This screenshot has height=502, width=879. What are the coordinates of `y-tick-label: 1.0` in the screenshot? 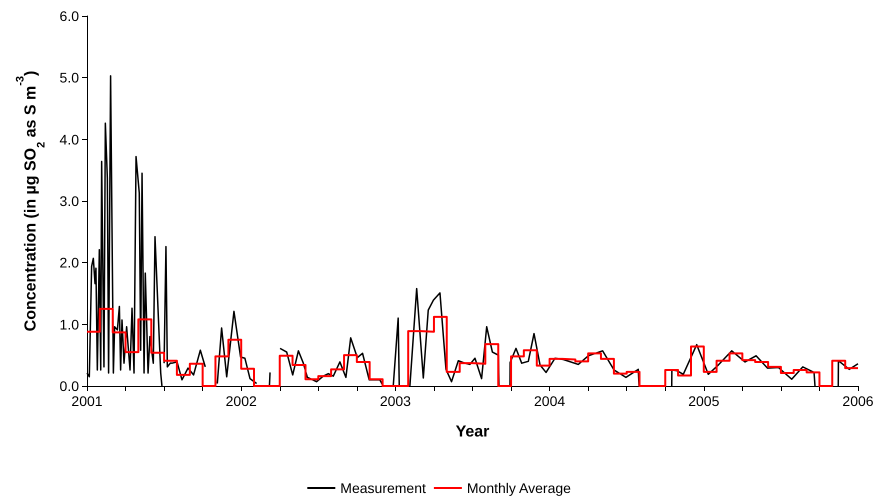 It's located at (70, 324).